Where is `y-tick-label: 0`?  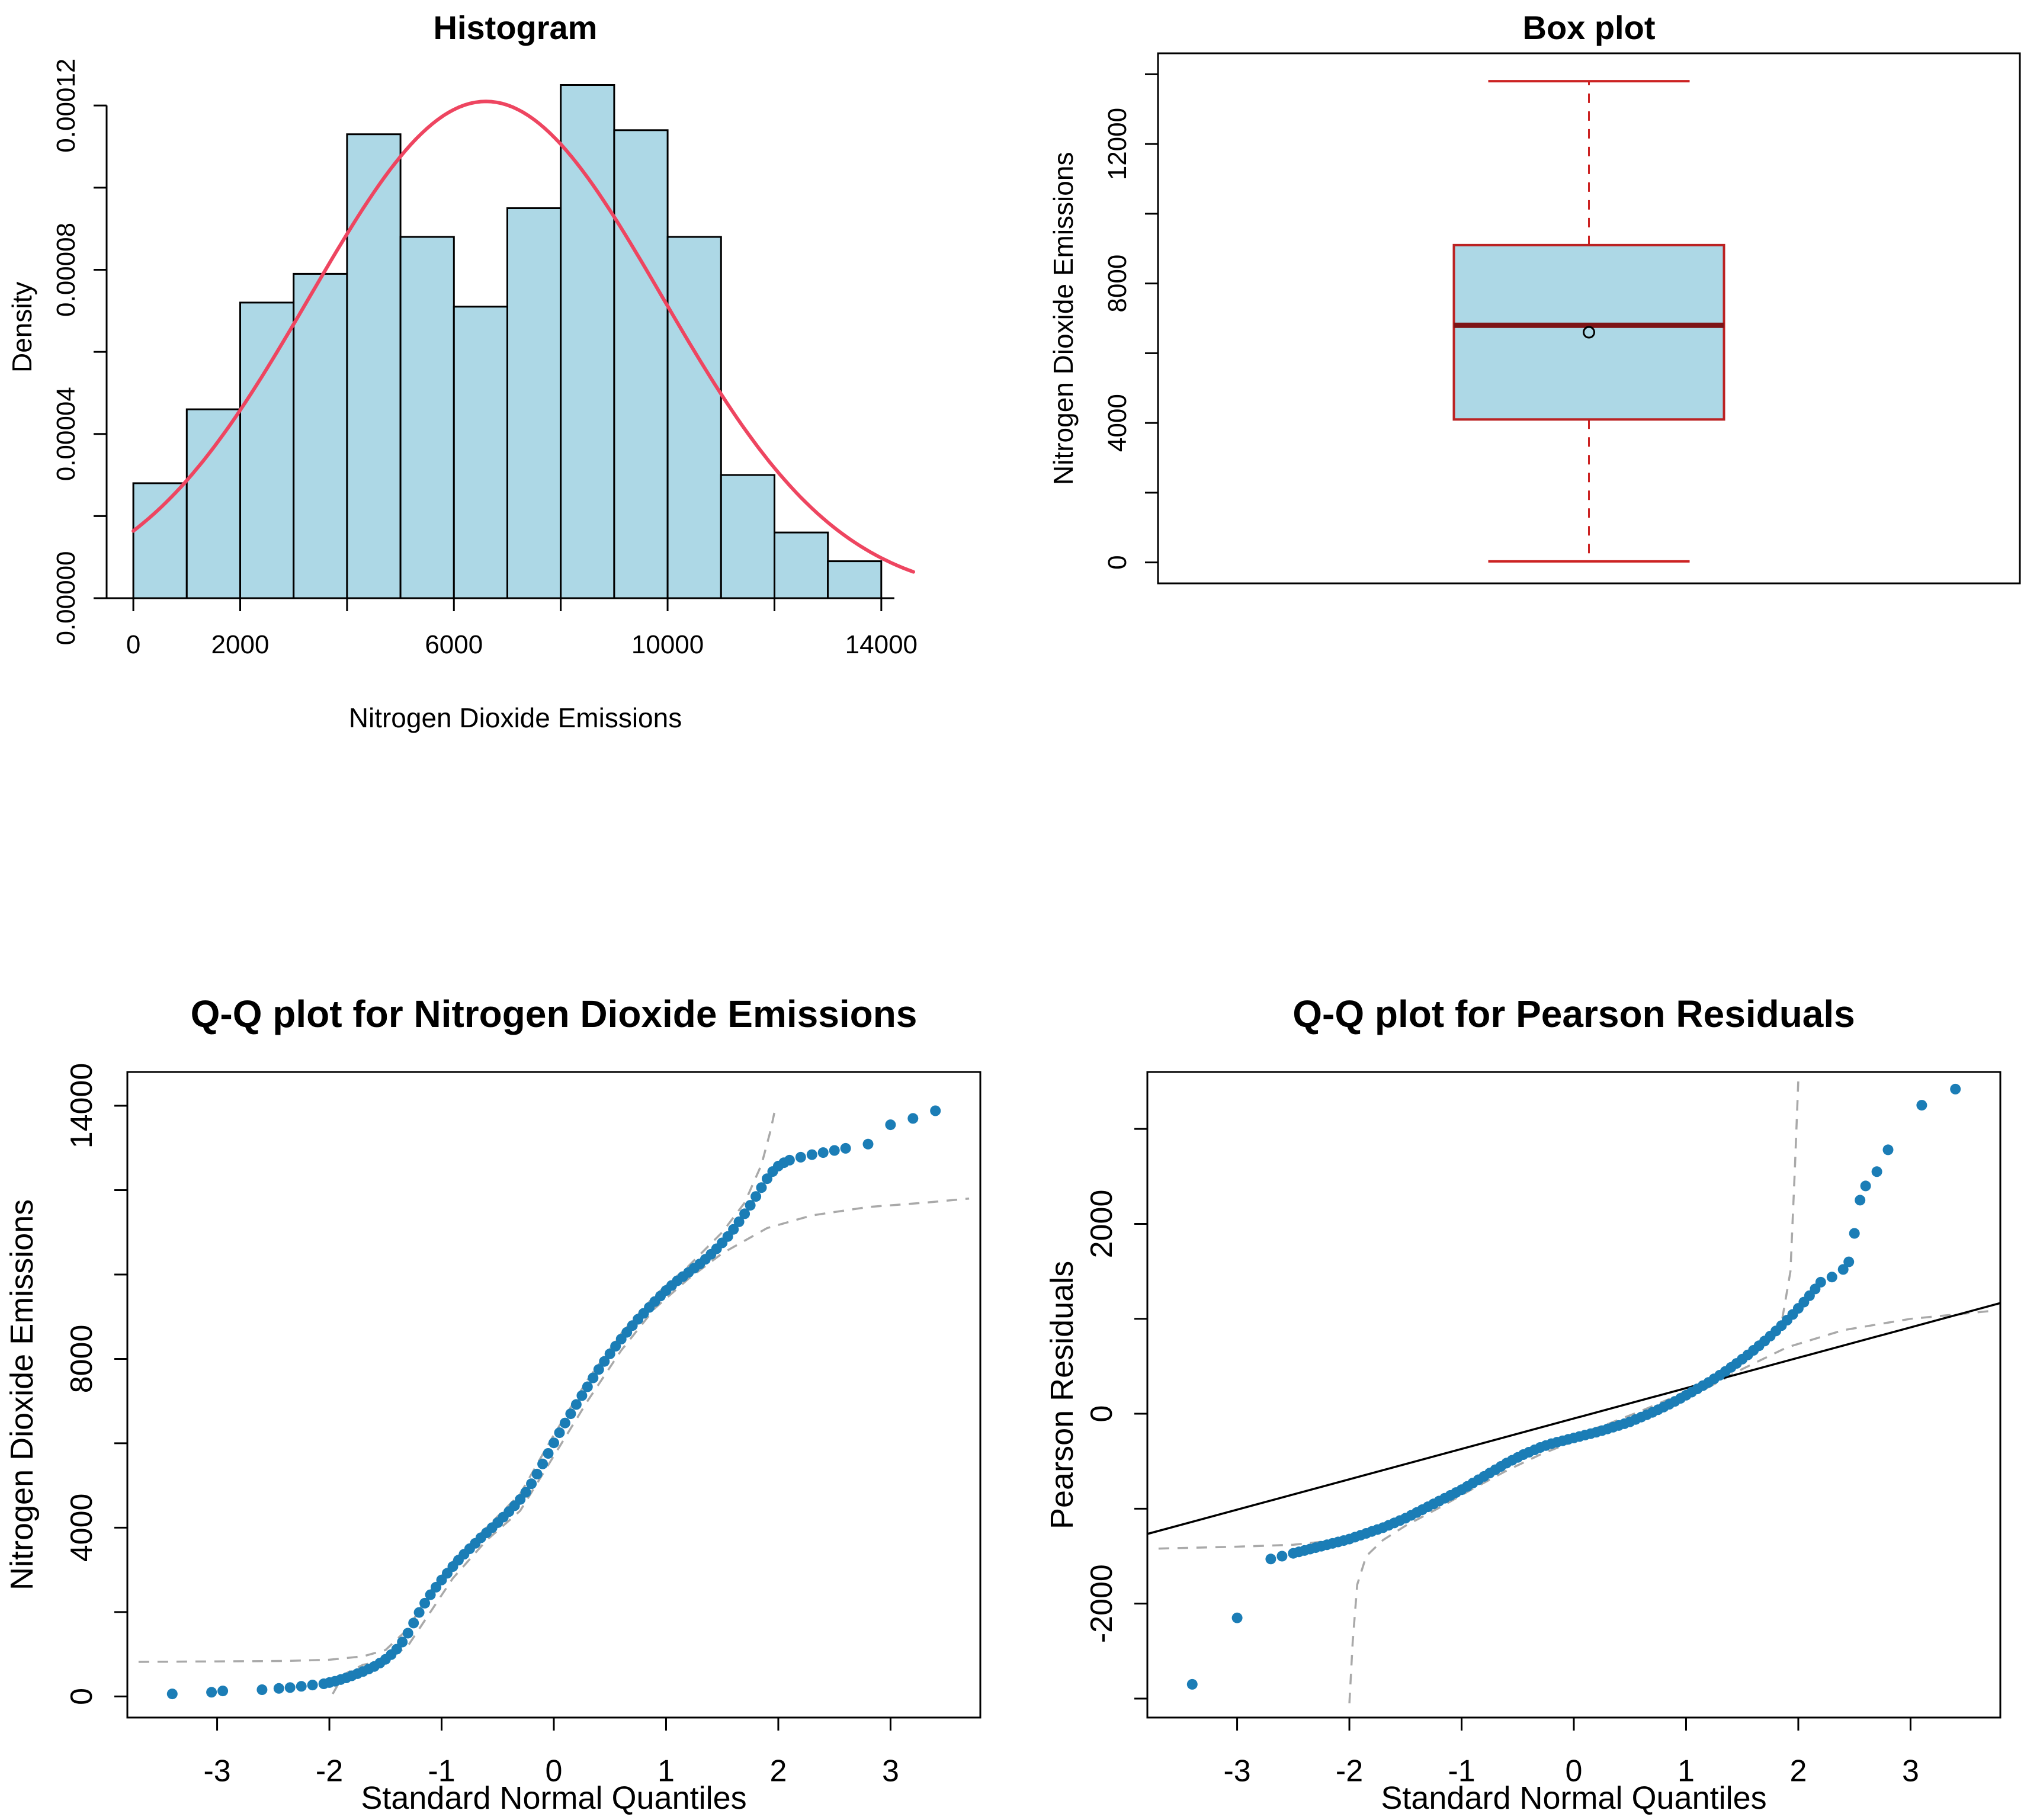
y-tick-label: 0 is located at coordinates (1117, 562).